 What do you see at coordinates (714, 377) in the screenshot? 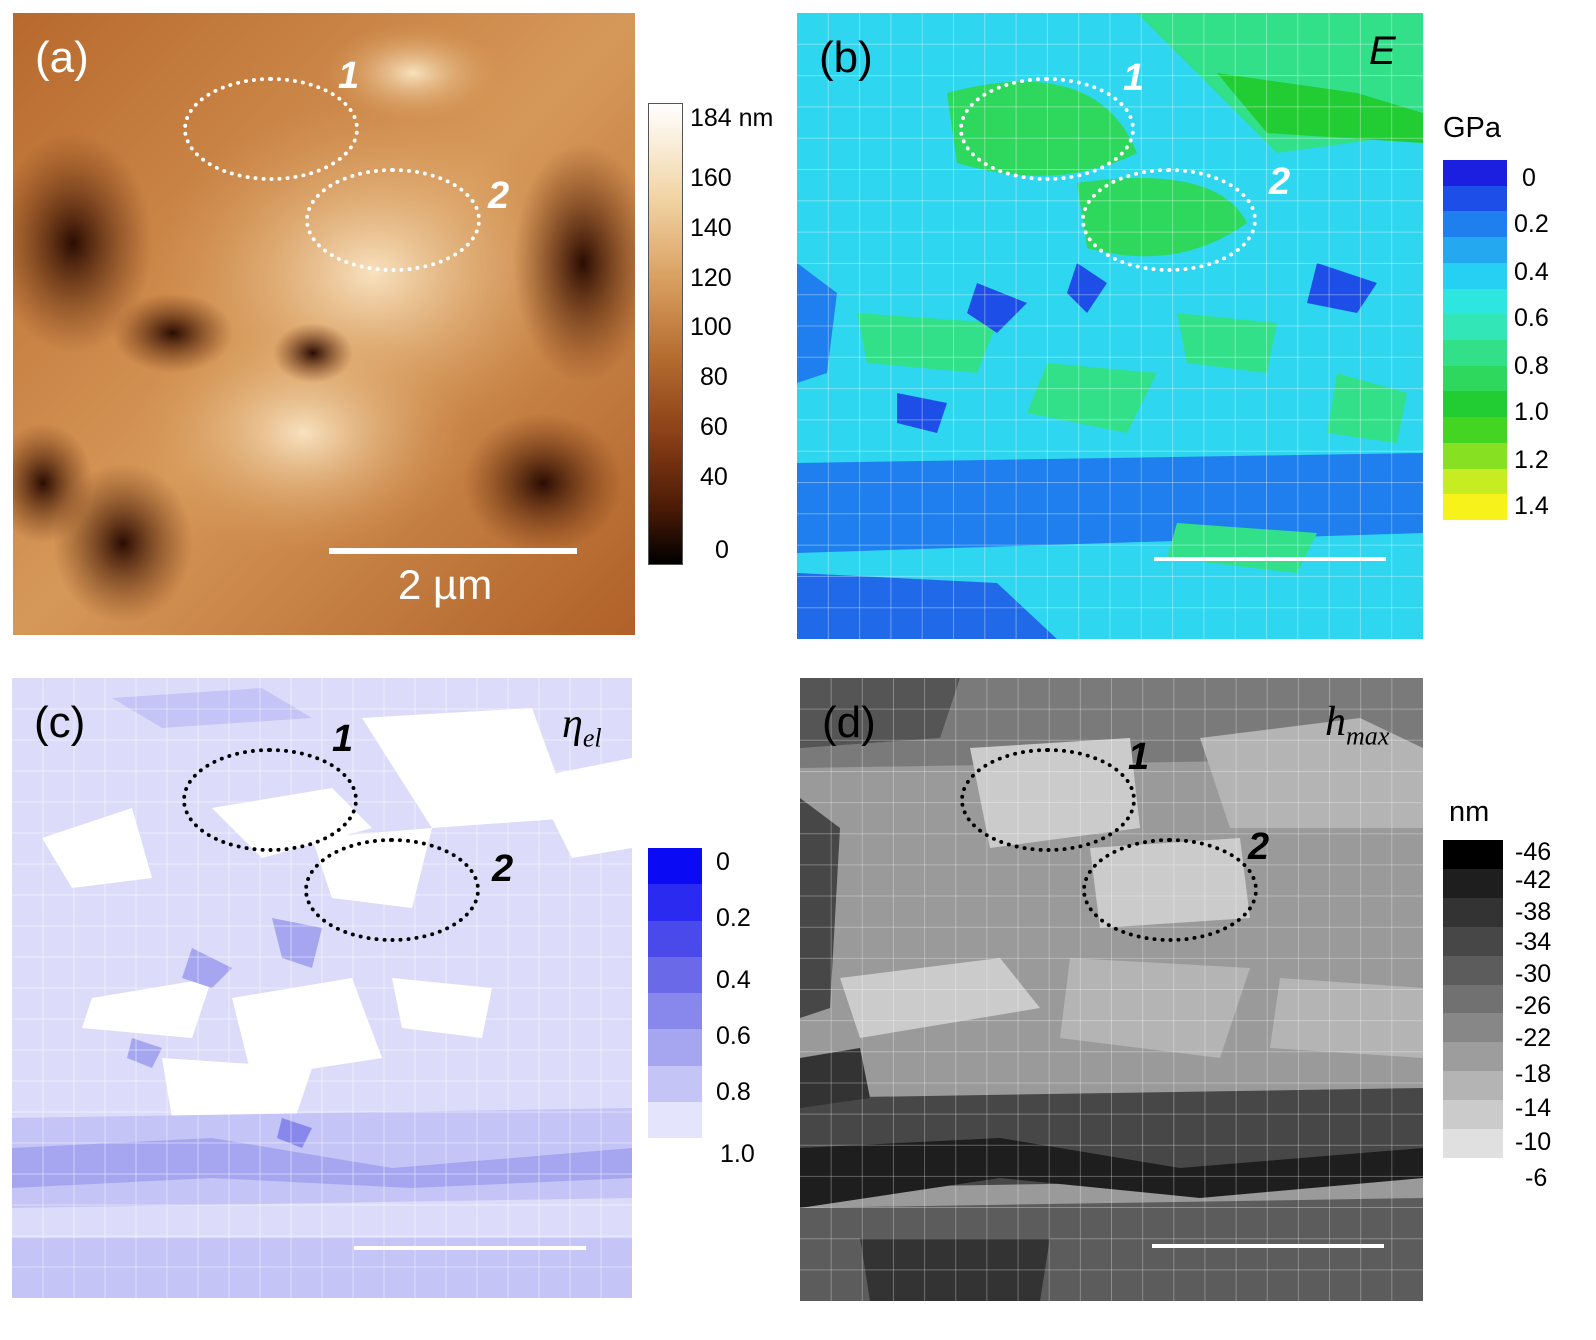
I see `colorbar-a-tick: 80` at bounding box center [714, 377].